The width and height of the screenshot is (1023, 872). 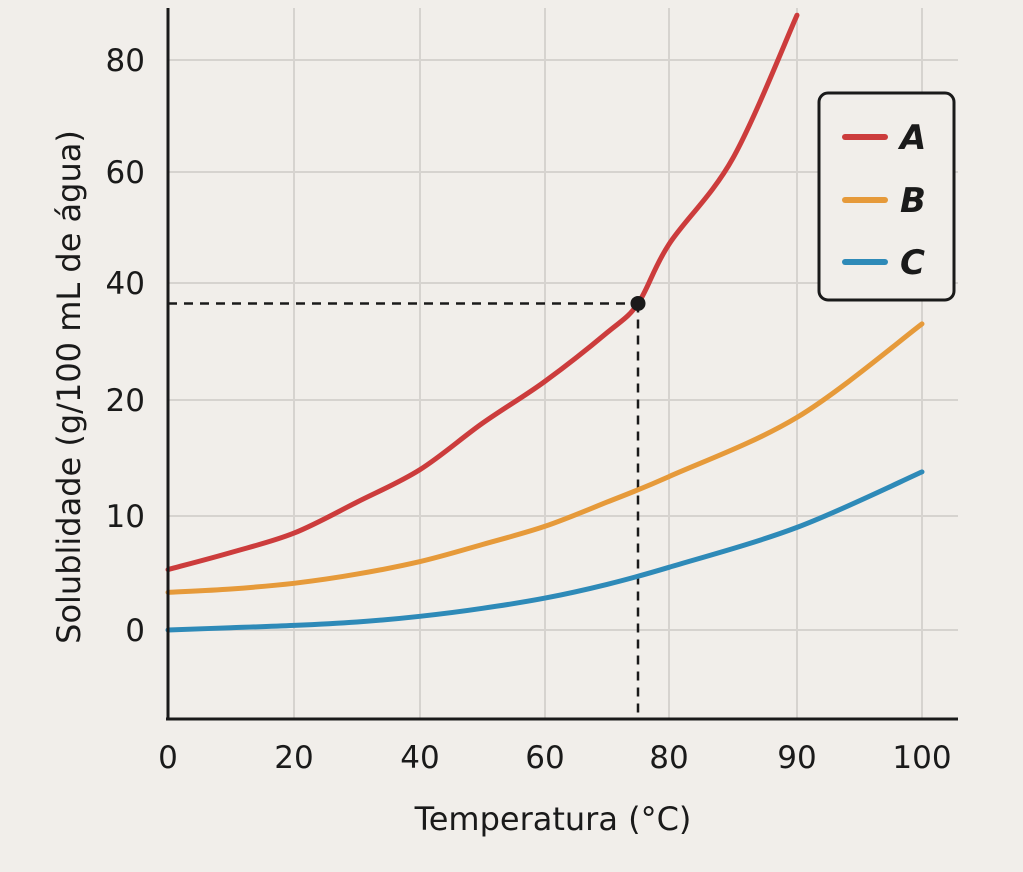 What do you see at coordinates (544, 758) in the screenshot?
I see `x-tick-label: 60` at bounding box center [544, 758].